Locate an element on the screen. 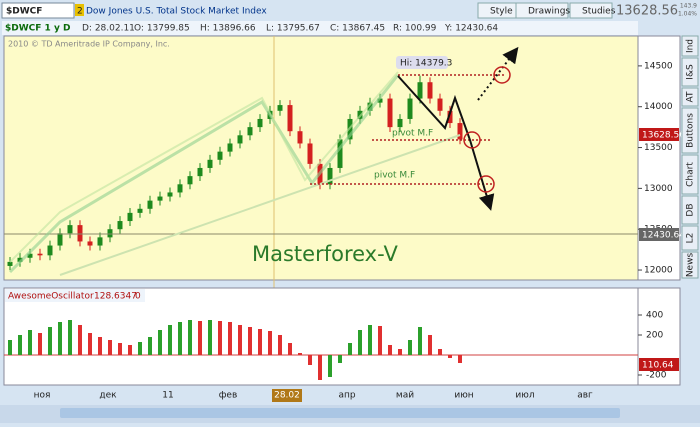 Image resolution: width=700 pixels, height=427 pixels. link-box is located at coordinates (79, 10).